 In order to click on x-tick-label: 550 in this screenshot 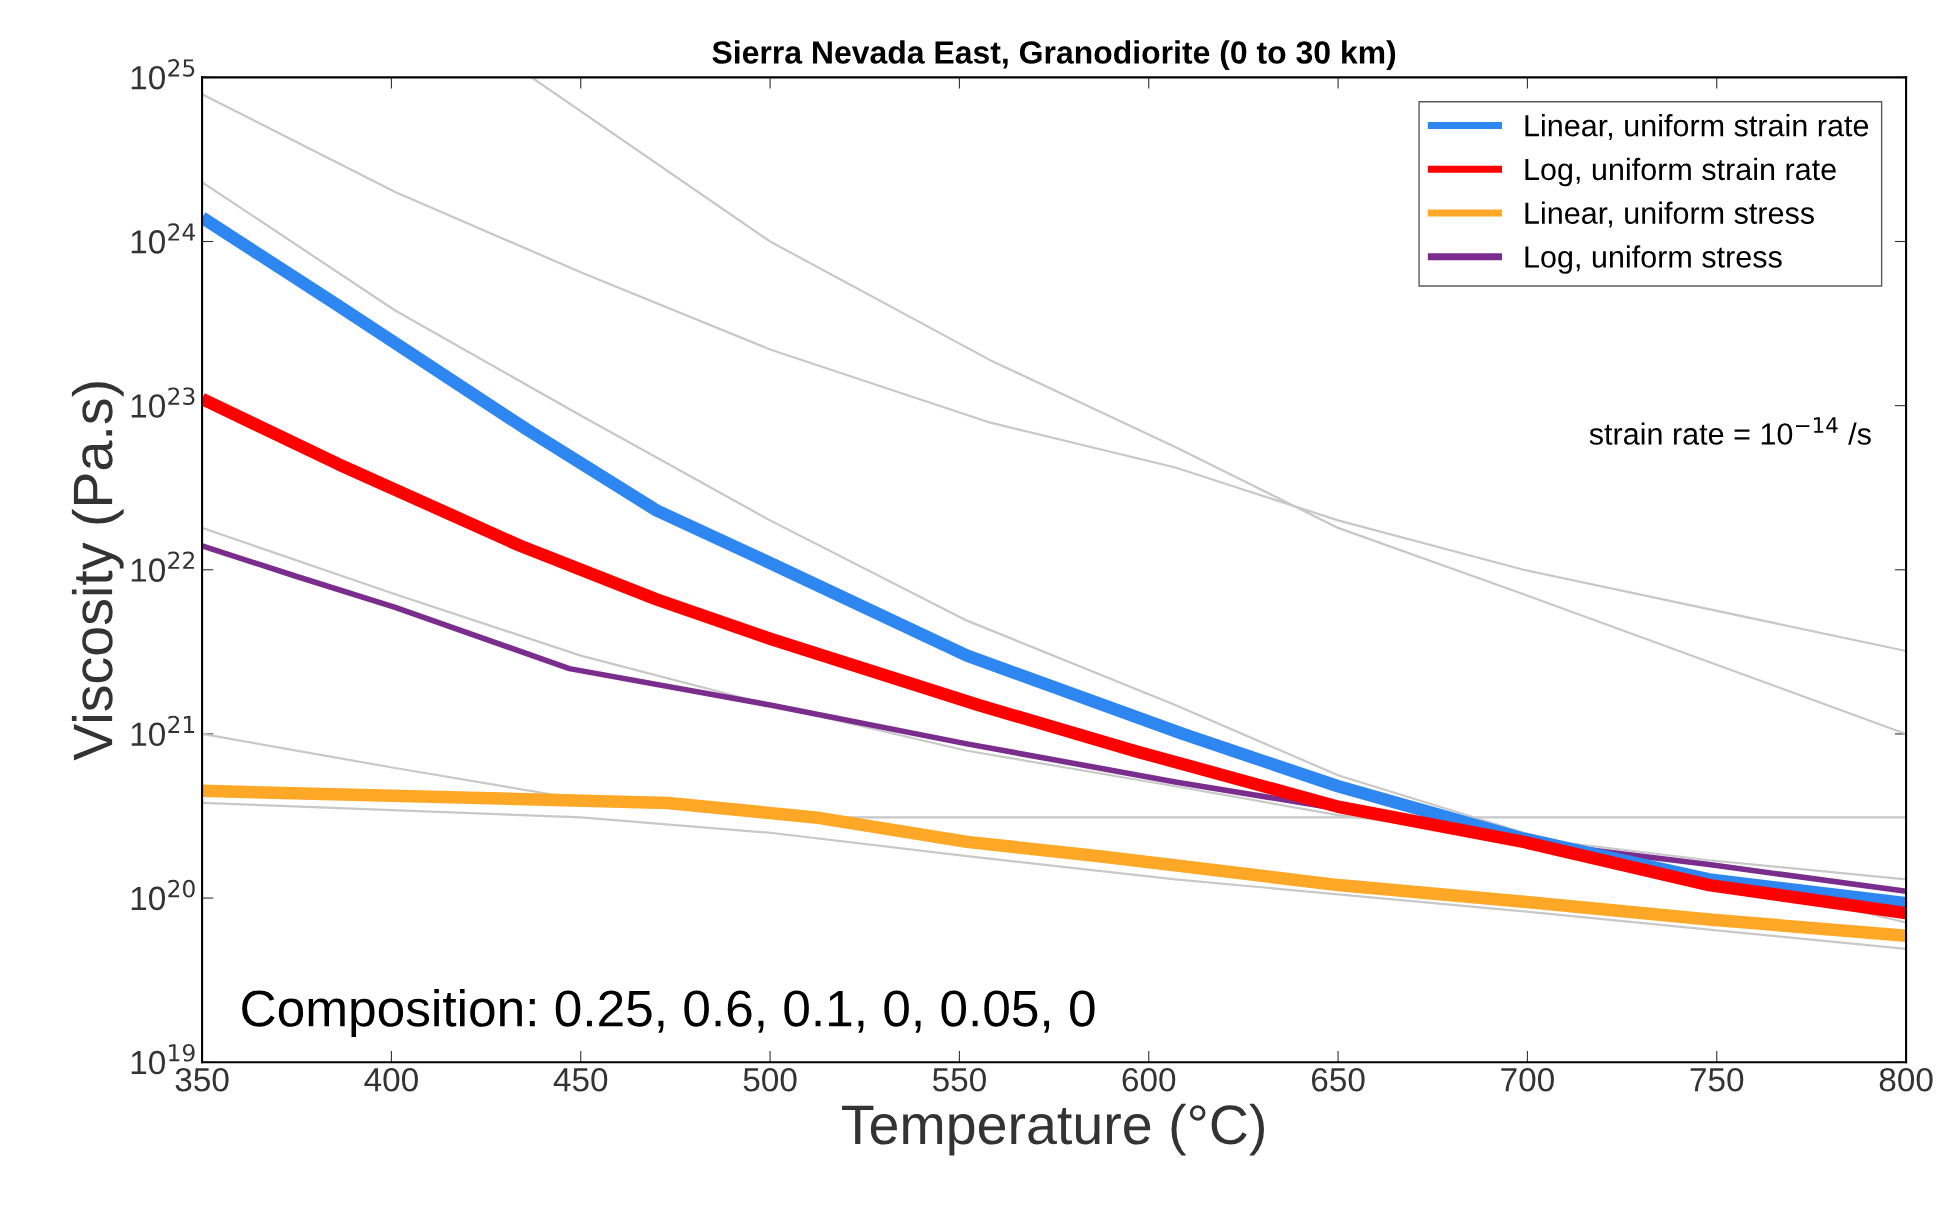, I will do `click(959, 1079)`.